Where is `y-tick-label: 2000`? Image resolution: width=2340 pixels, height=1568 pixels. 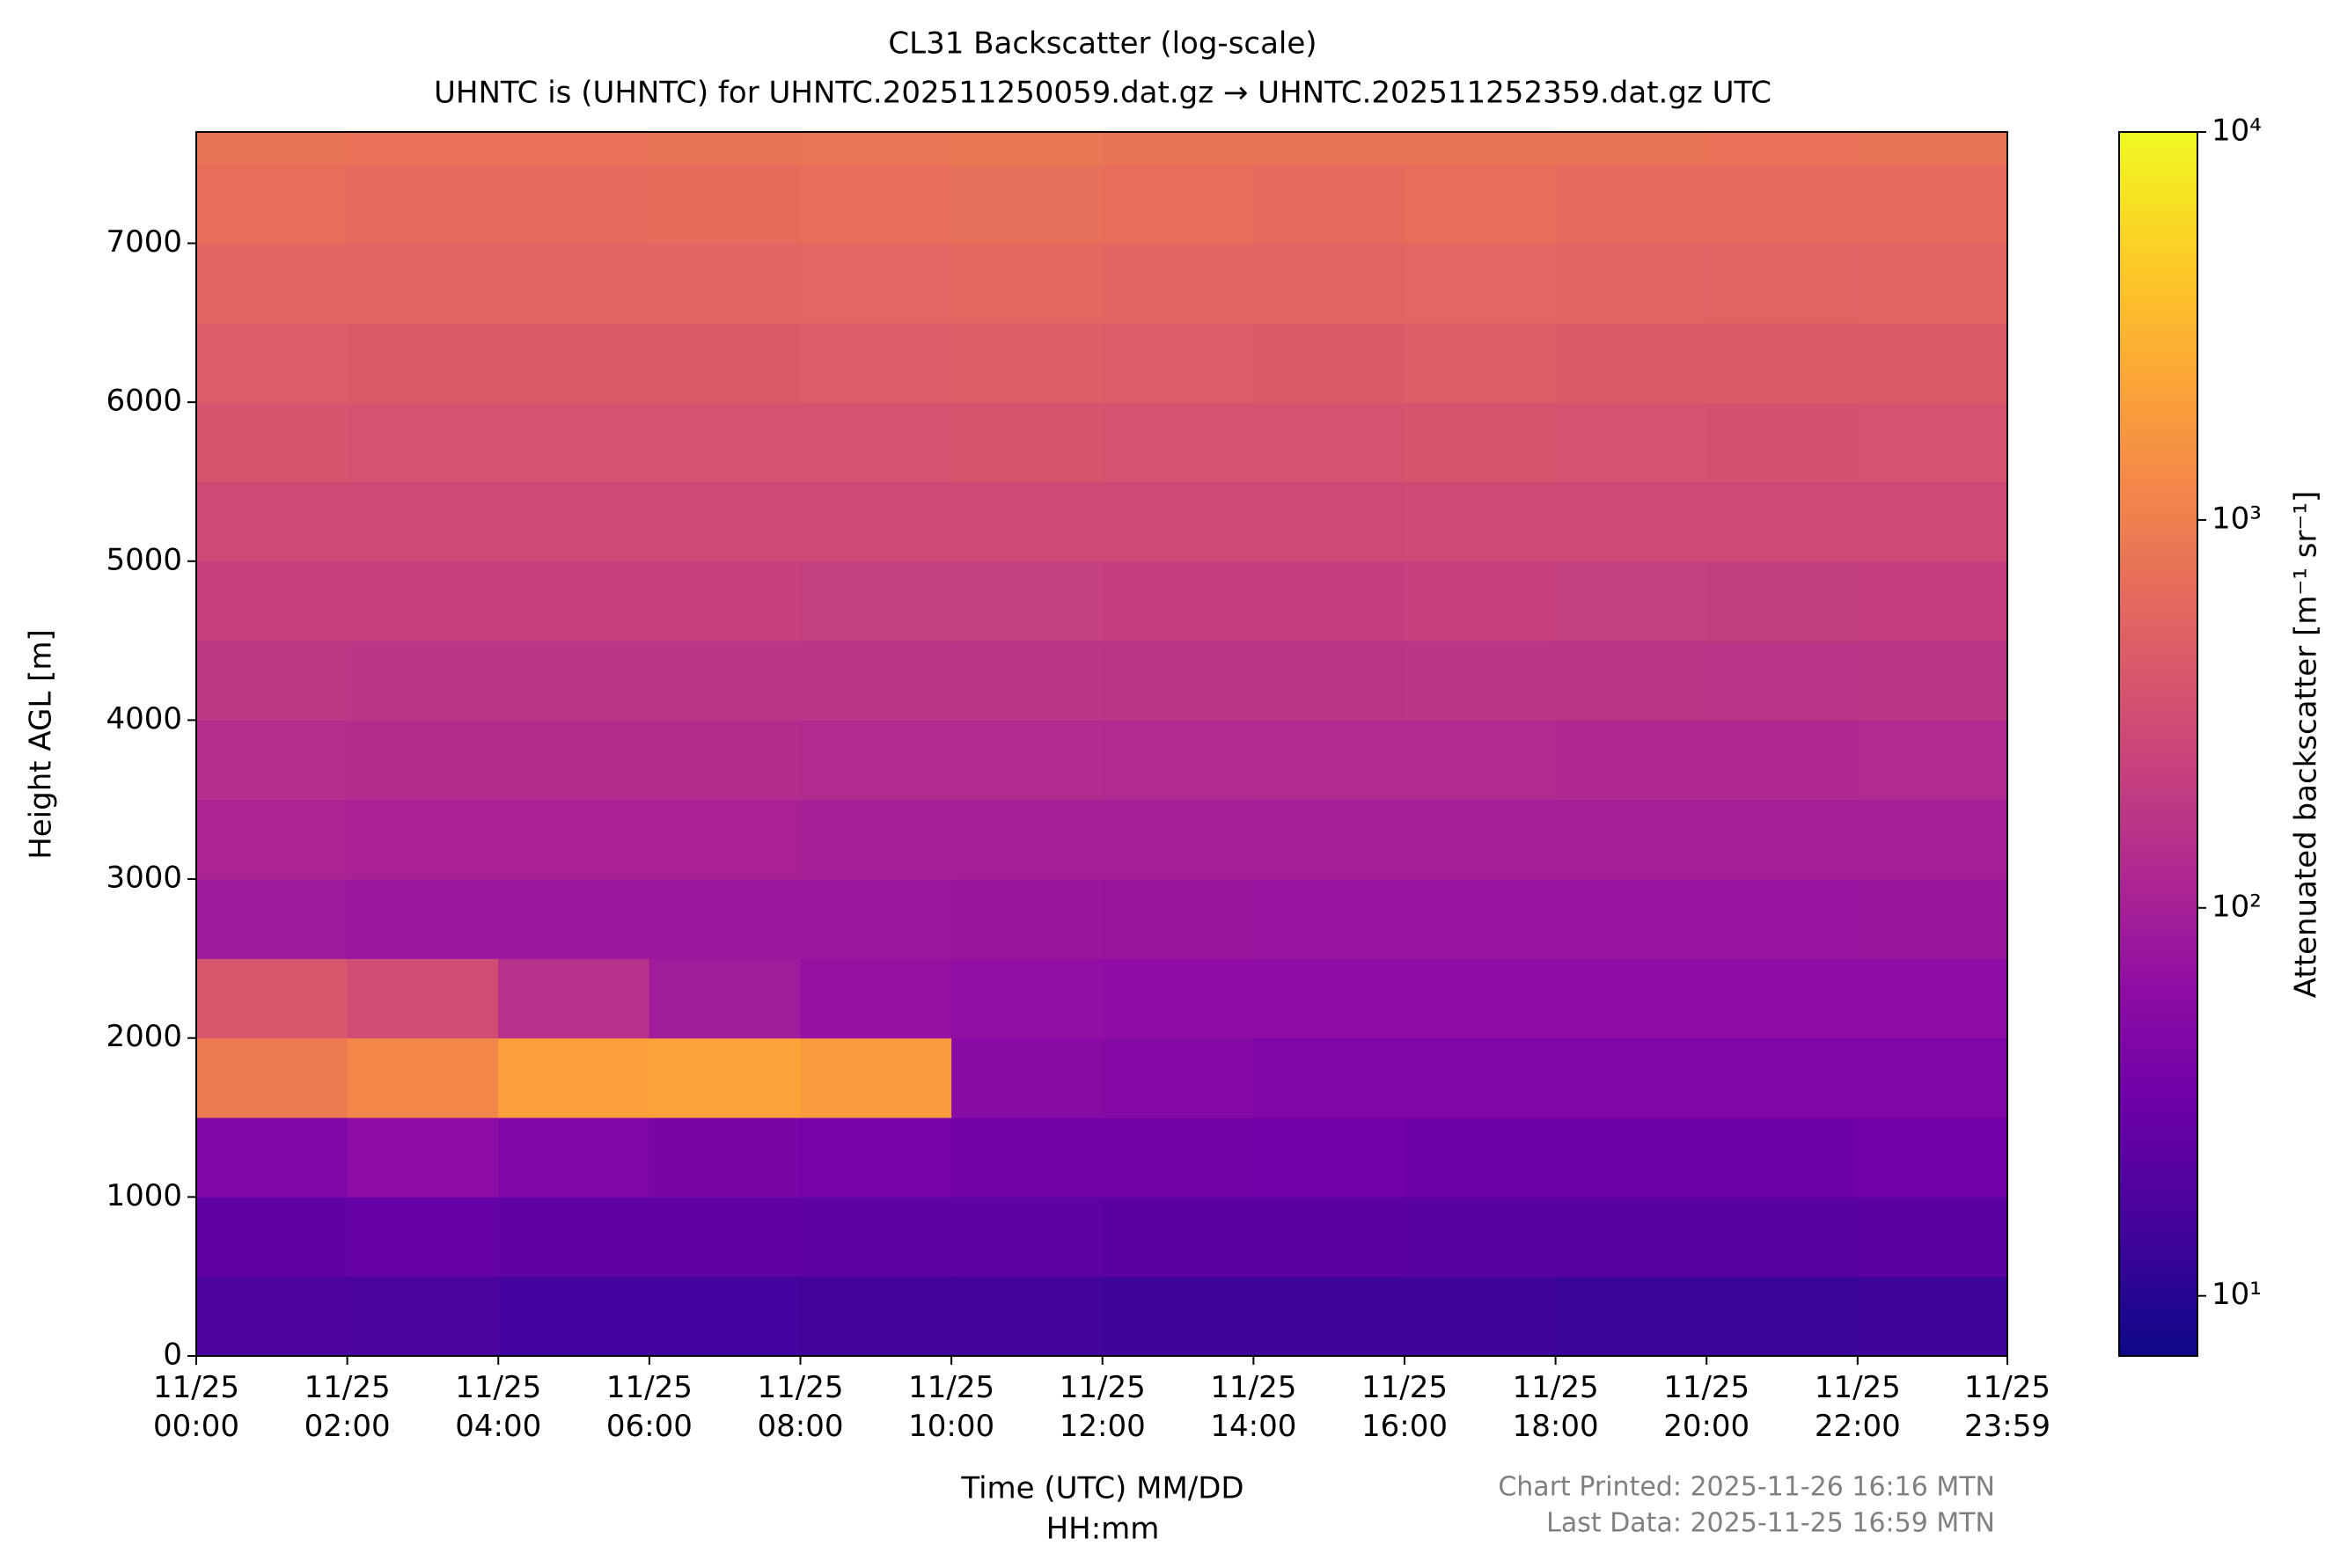 y-tick-label: 2000 is located at coordinates (144, 1037).